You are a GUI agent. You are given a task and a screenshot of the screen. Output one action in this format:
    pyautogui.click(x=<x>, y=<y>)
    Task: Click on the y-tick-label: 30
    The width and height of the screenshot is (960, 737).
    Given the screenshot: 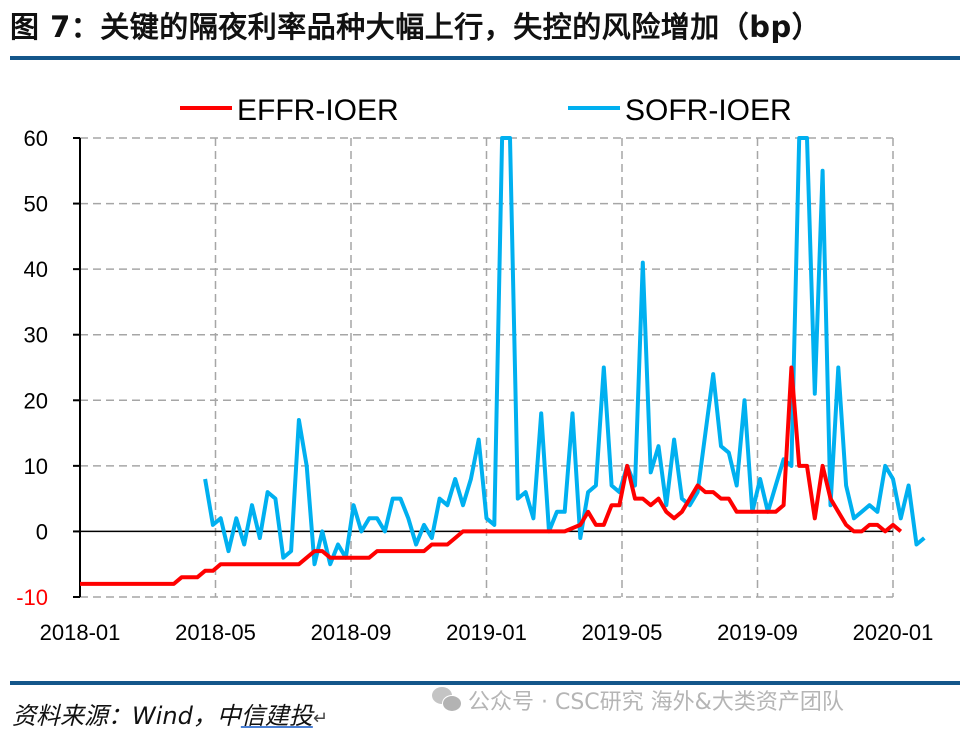 What is the action you would take?
    pyautogui.click(x=36, y=335)
    